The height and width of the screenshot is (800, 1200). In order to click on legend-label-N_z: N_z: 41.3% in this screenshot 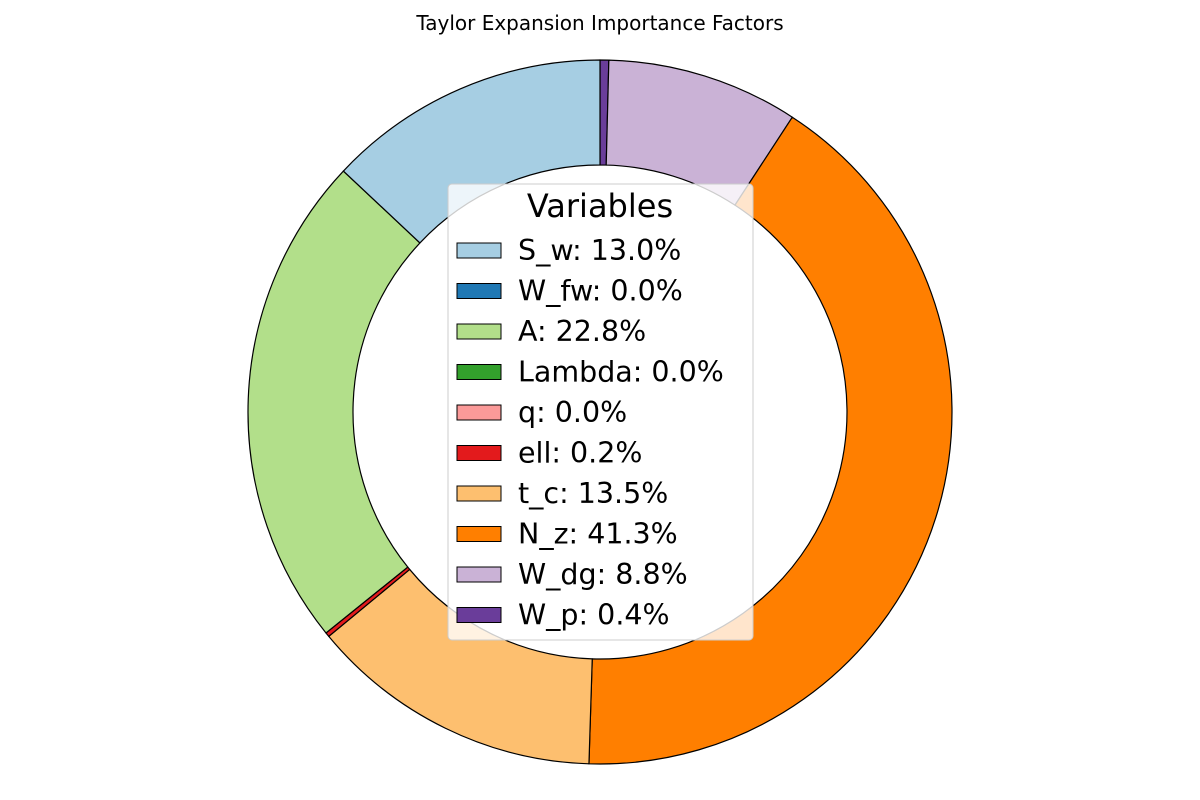, I will do `click(598, 534)`.